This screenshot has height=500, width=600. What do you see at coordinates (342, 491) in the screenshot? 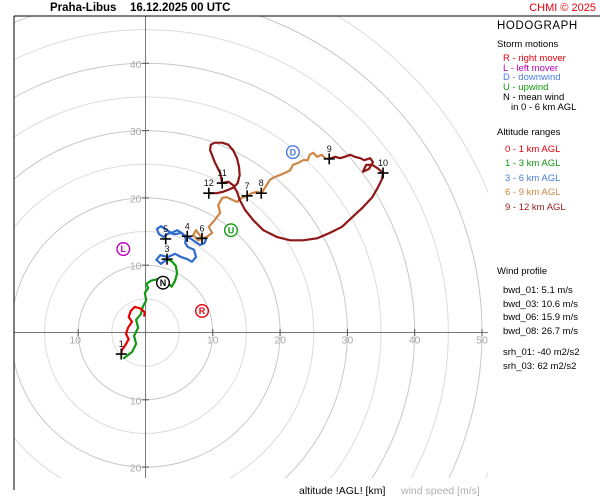
I see `axis-label-altitude: altitude !AGL! [km]` at bounding box center [342, 491].